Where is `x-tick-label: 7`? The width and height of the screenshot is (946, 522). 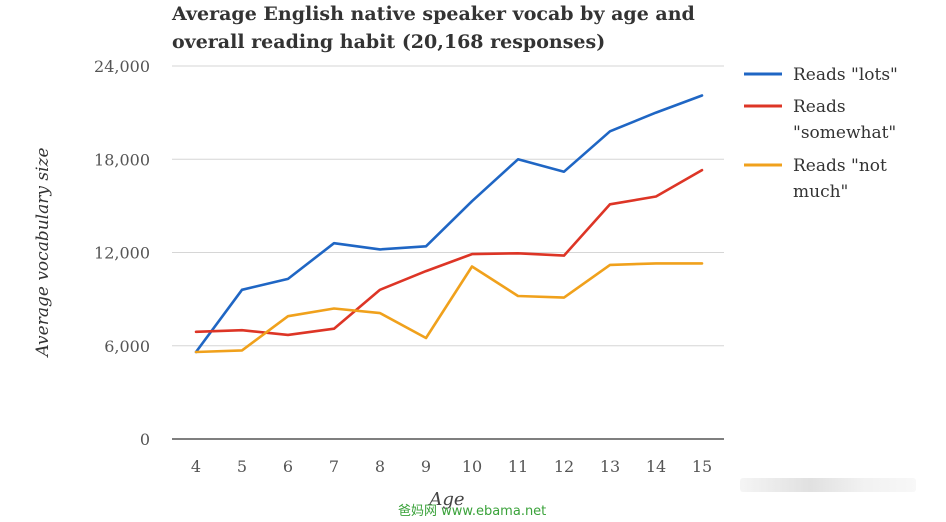
x-tick-label: 7 is located at coordinates (334, 466).